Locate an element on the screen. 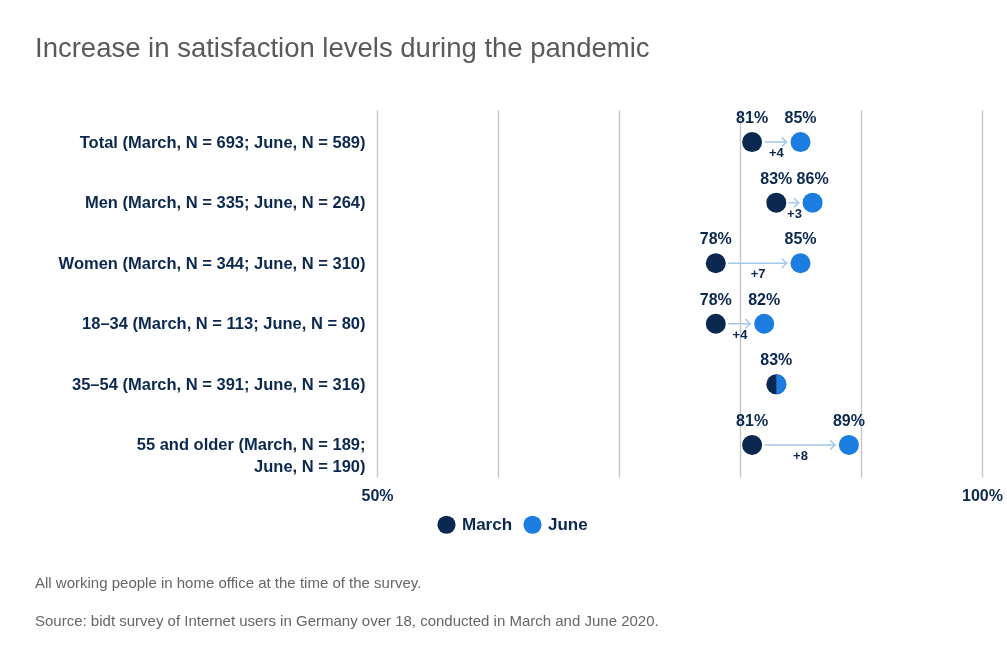  annotation: +3 is located at coordinates (794, 213).